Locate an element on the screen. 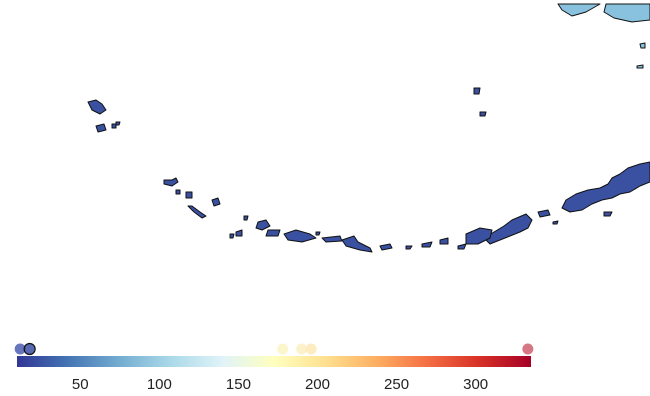  colorbar-tick-label: 200 is located at coordinates (317, 384).